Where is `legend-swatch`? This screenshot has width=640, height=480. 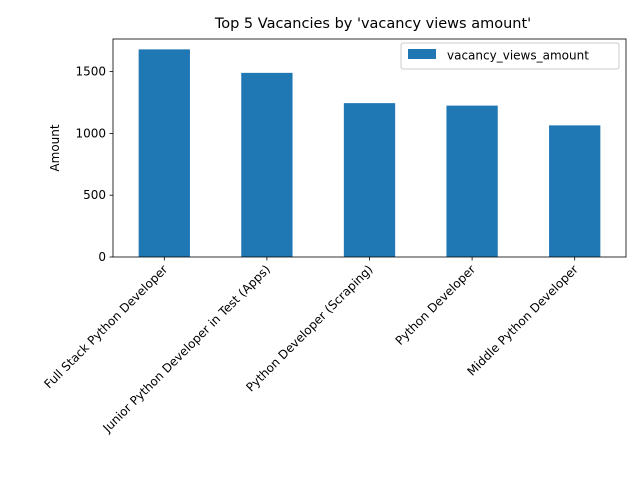 legend-swatch is located at coordinates (422, 54).